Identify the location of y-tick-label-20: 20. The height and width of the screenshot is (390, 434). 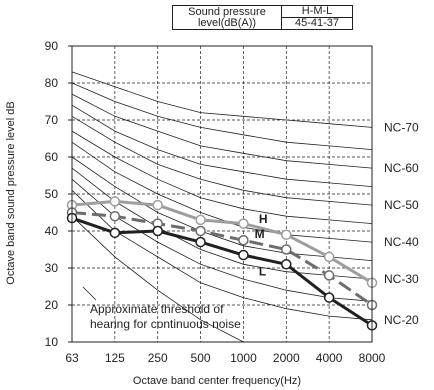
(52, 305).